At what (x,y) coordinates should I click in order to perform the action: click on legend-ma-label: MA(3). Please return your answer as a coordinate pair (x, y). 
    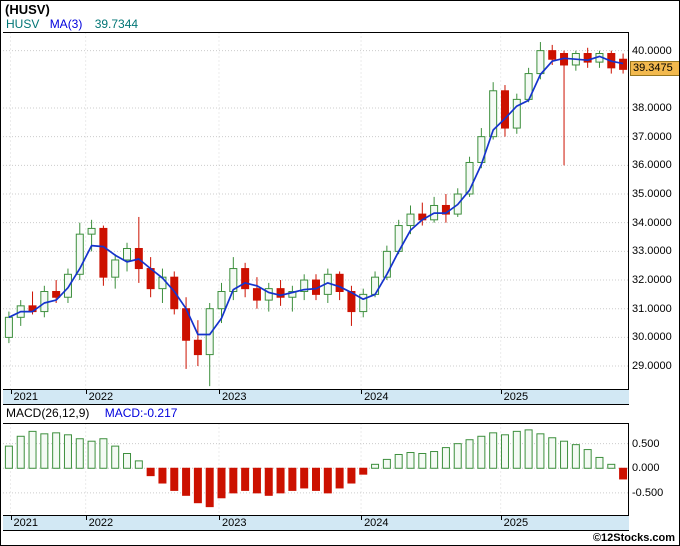
    Looking at the image, I should click on (66, 24).